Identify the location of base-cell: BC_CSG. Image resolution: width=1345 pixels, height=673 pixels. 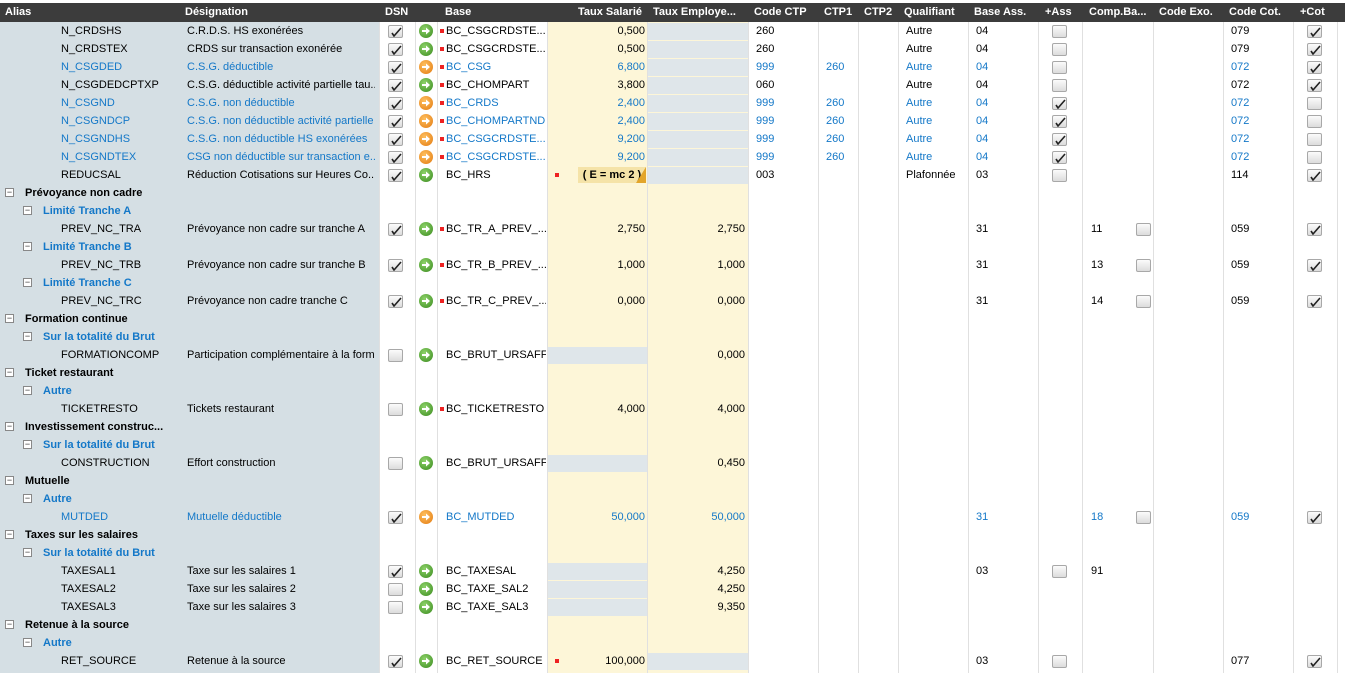
(469, 67).